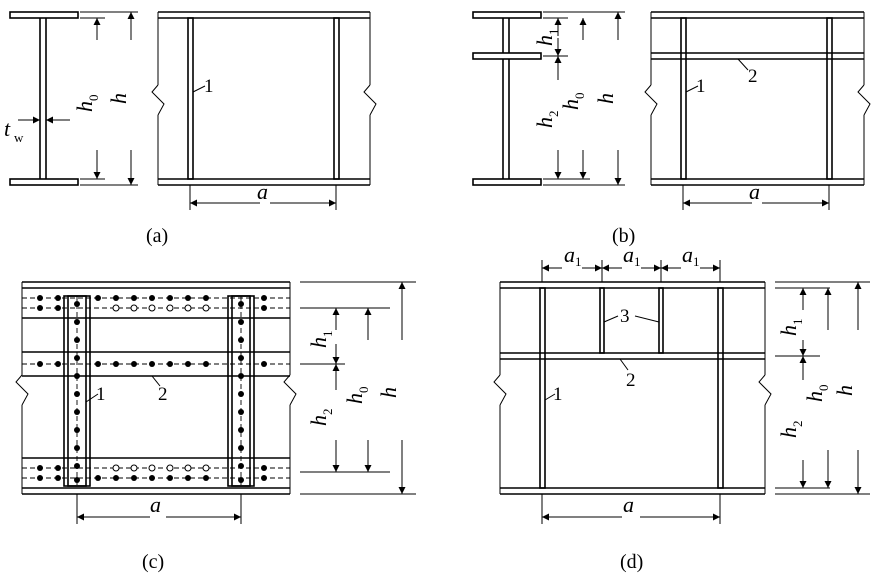 This screenshot has width=882, height=579. What do you see at coordinates (19, 137) in the screenshot?
I see `tw-subscript: w` at bounding box center [19, 137].